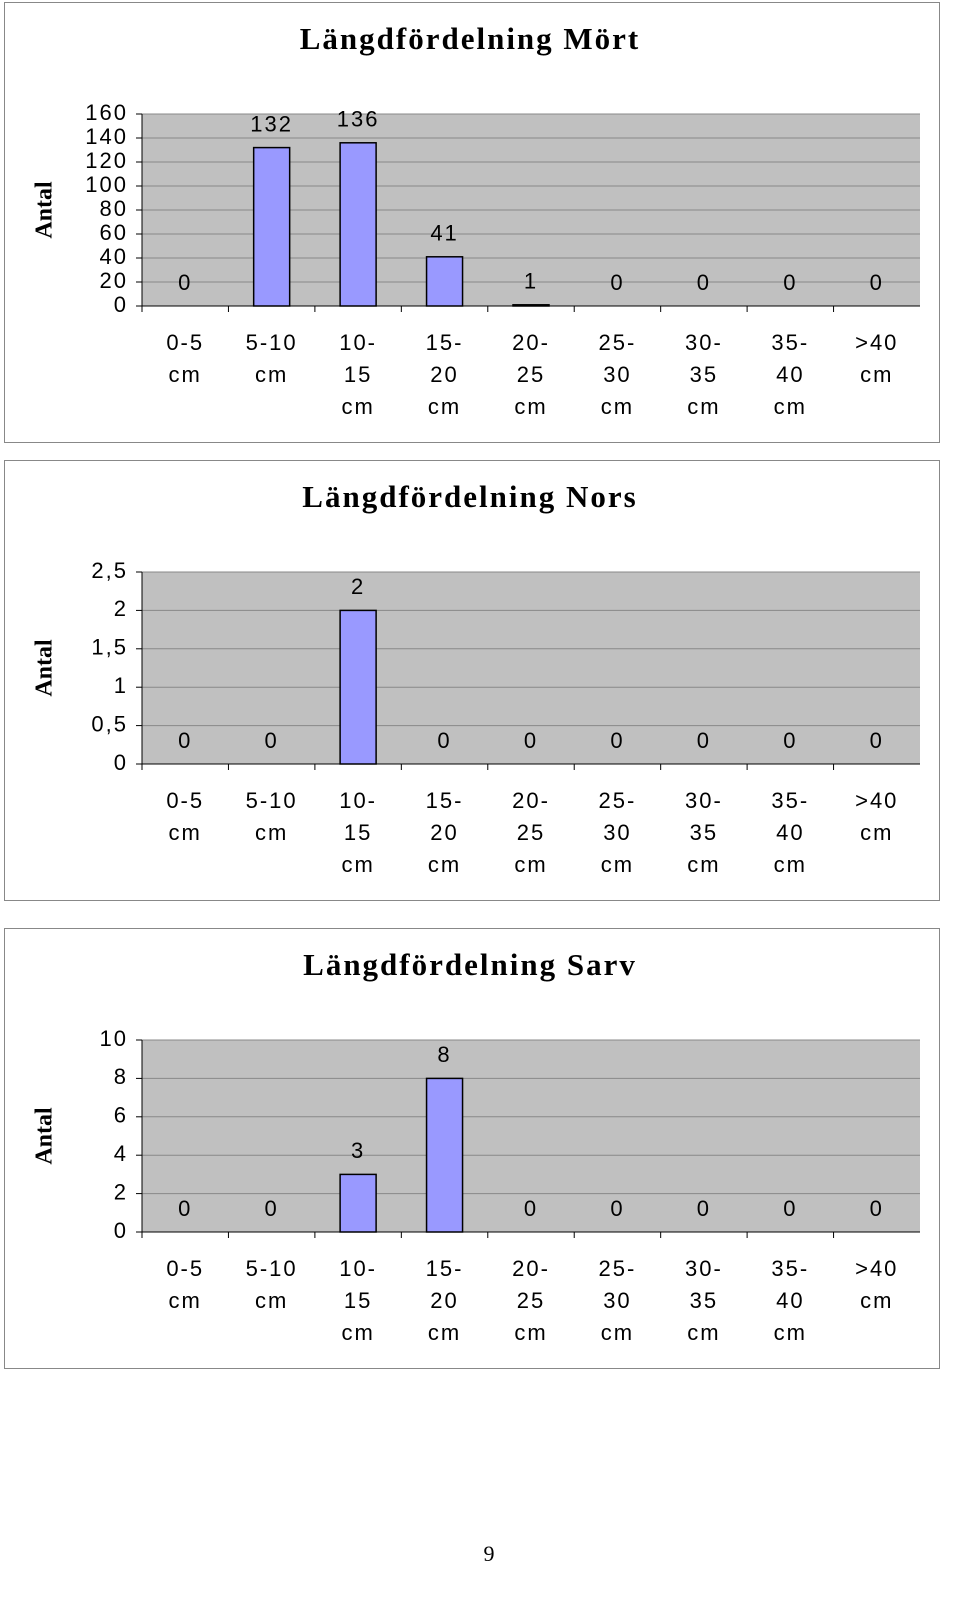  I want to click on value-label: 136, so click(358, 119).